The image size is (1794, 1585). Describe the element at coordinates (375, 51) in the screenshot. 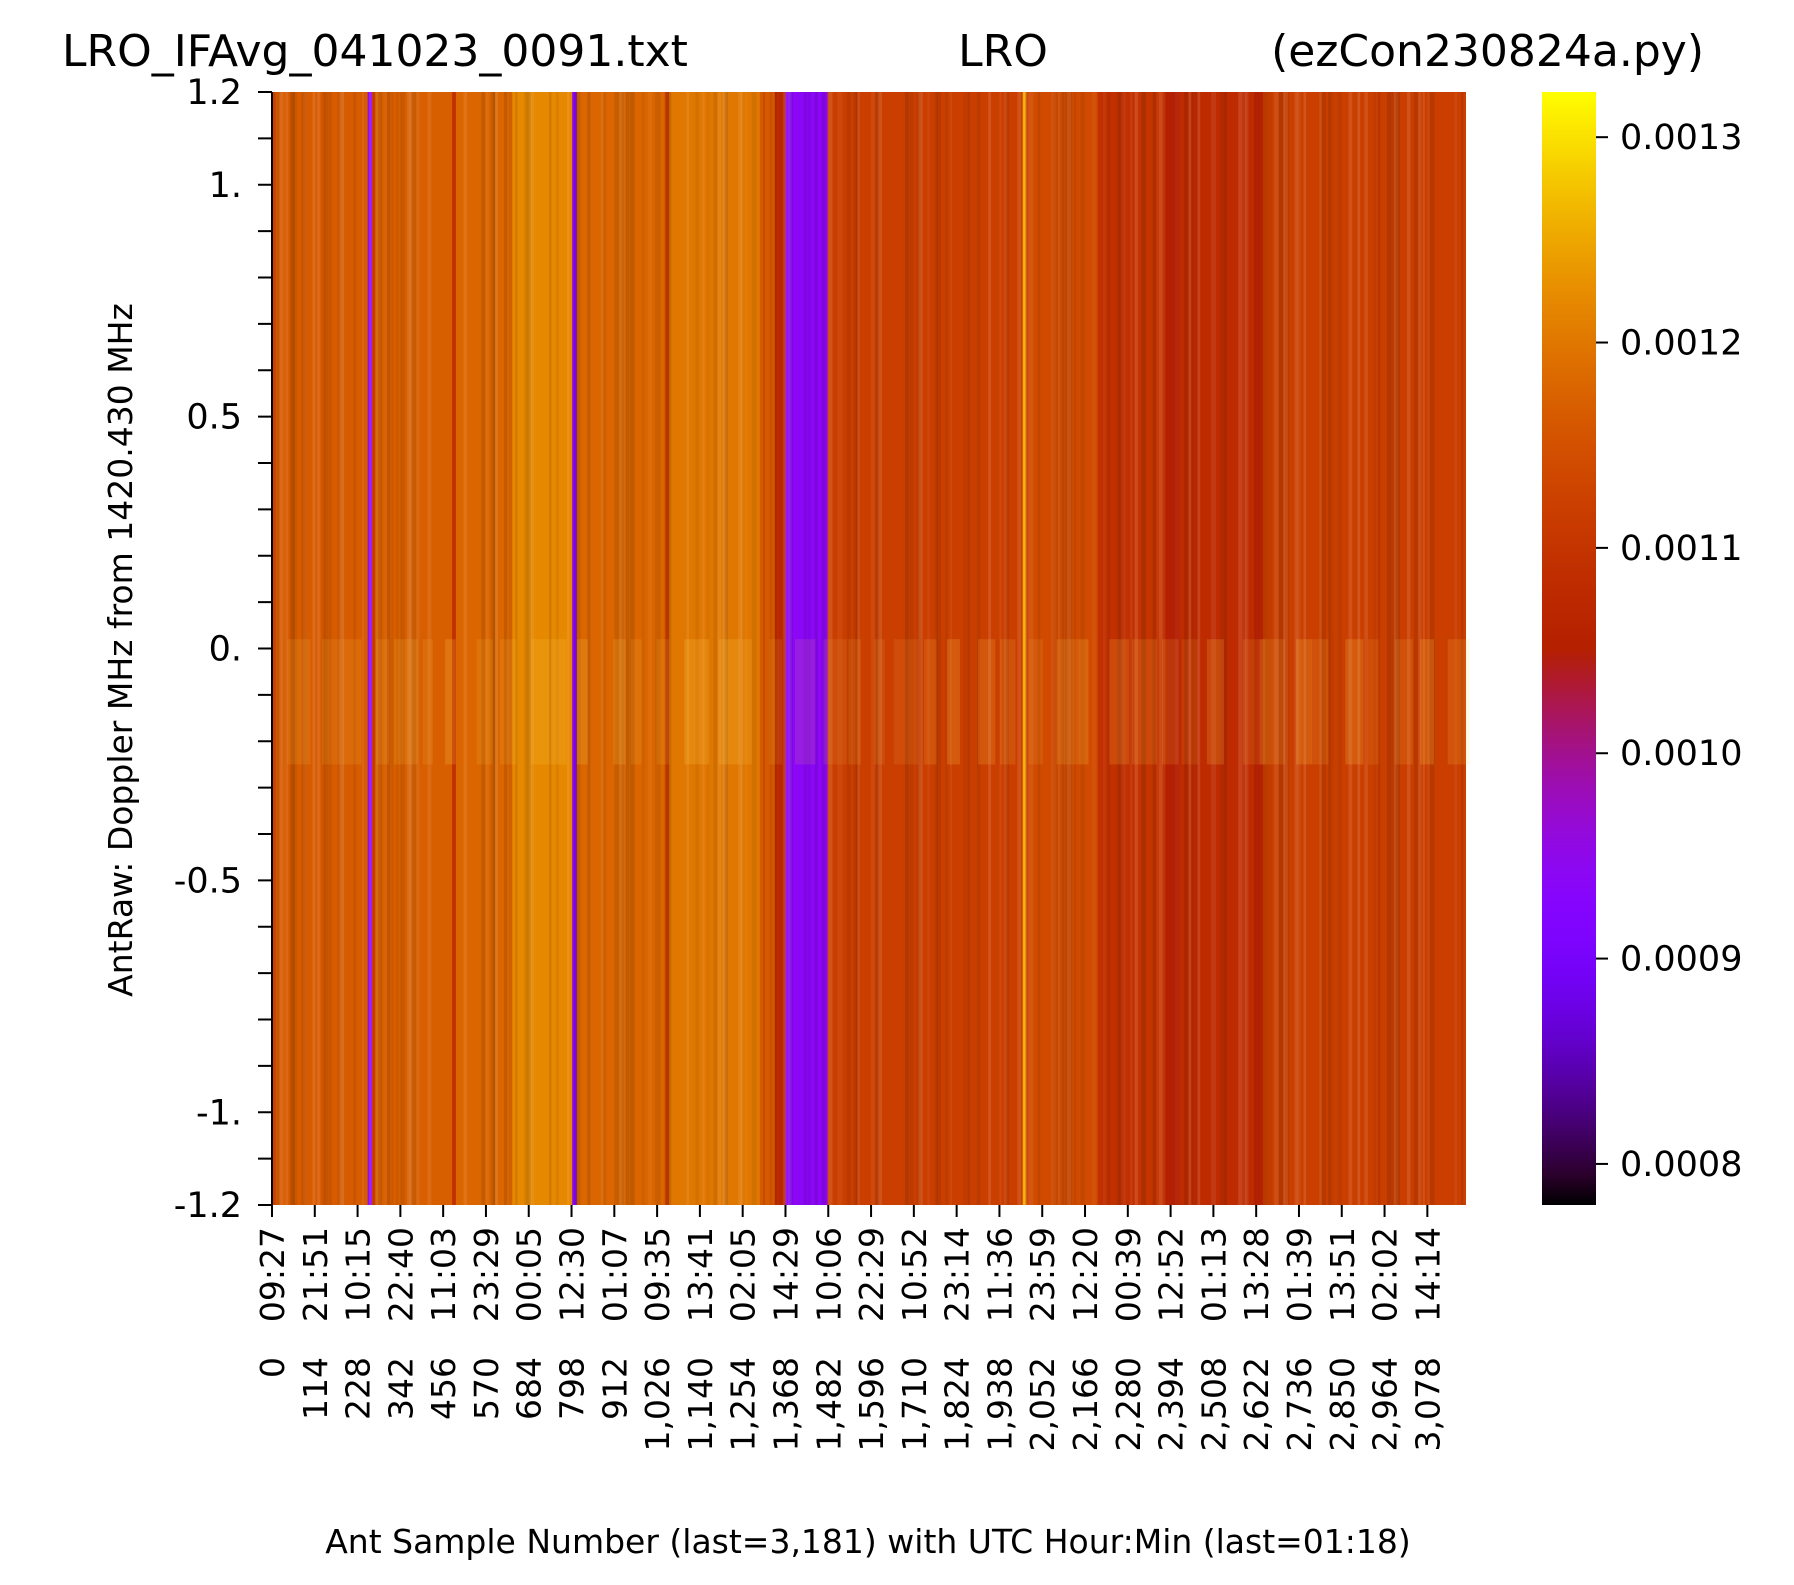

I see `title-left: LRO_IFAvg_041023_0091.txt` at that location.